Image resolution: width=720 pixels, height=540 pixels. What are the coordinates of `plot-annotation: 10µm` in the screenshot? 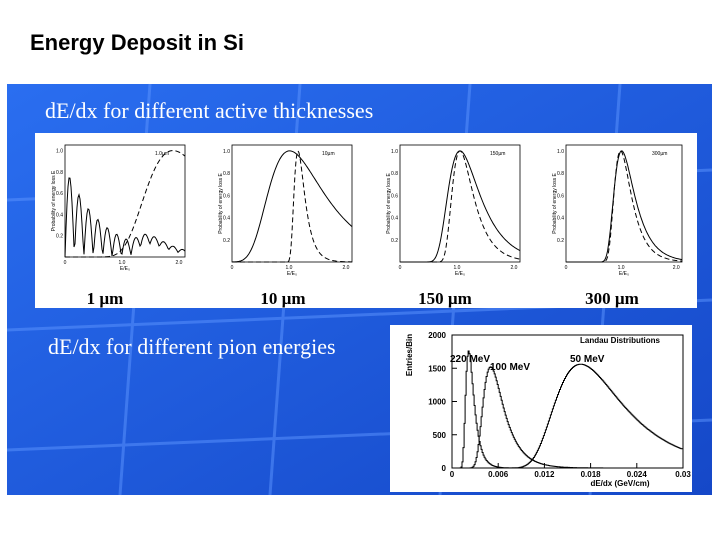 It's located at (328, 154).